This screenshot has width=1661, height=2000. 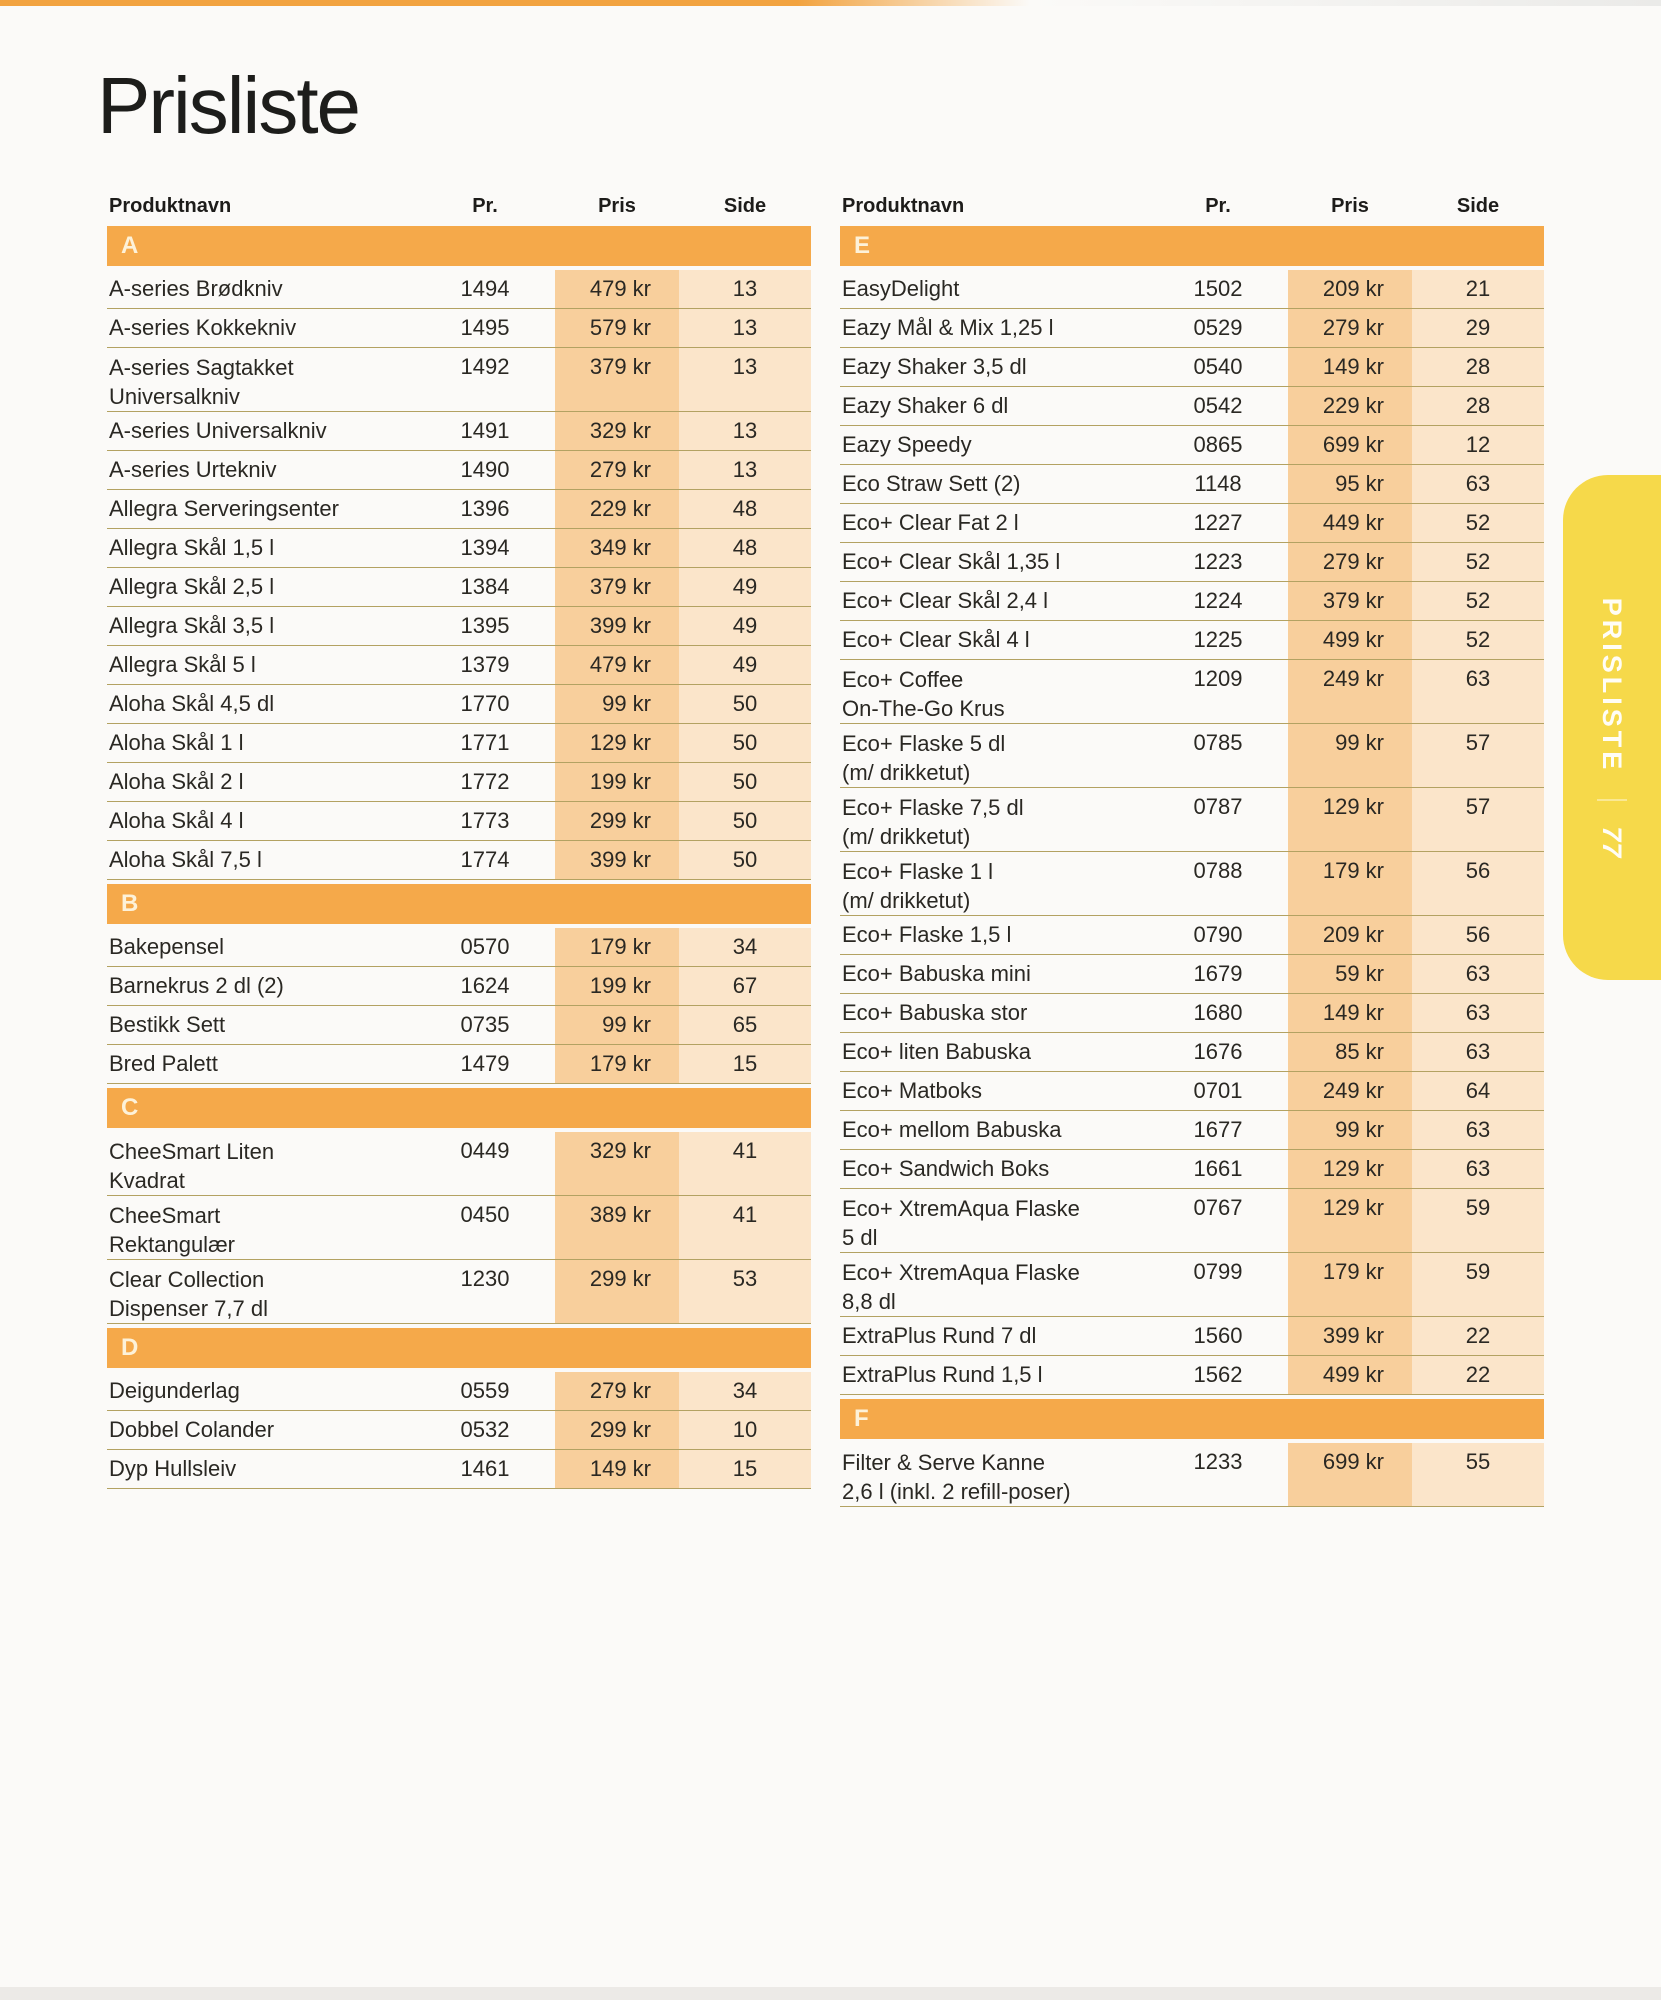 I want to click on product-name-cell: Eco+ Clear Skål 1,35 l, so click(x=951, y=561).